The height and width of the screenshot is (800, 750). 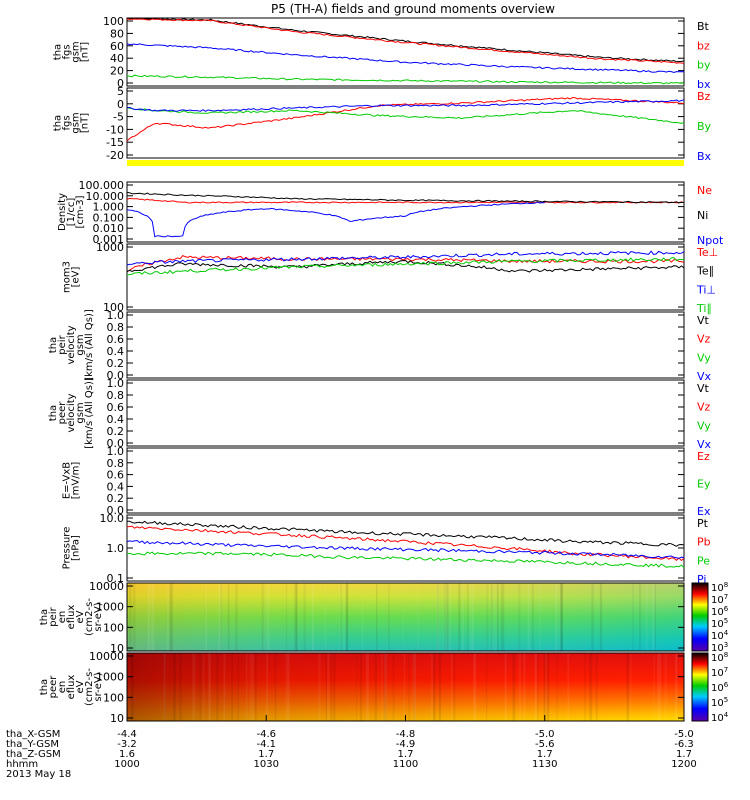 I want to click on y-axis-label: E=-VxB, so click(x=67, y=480).